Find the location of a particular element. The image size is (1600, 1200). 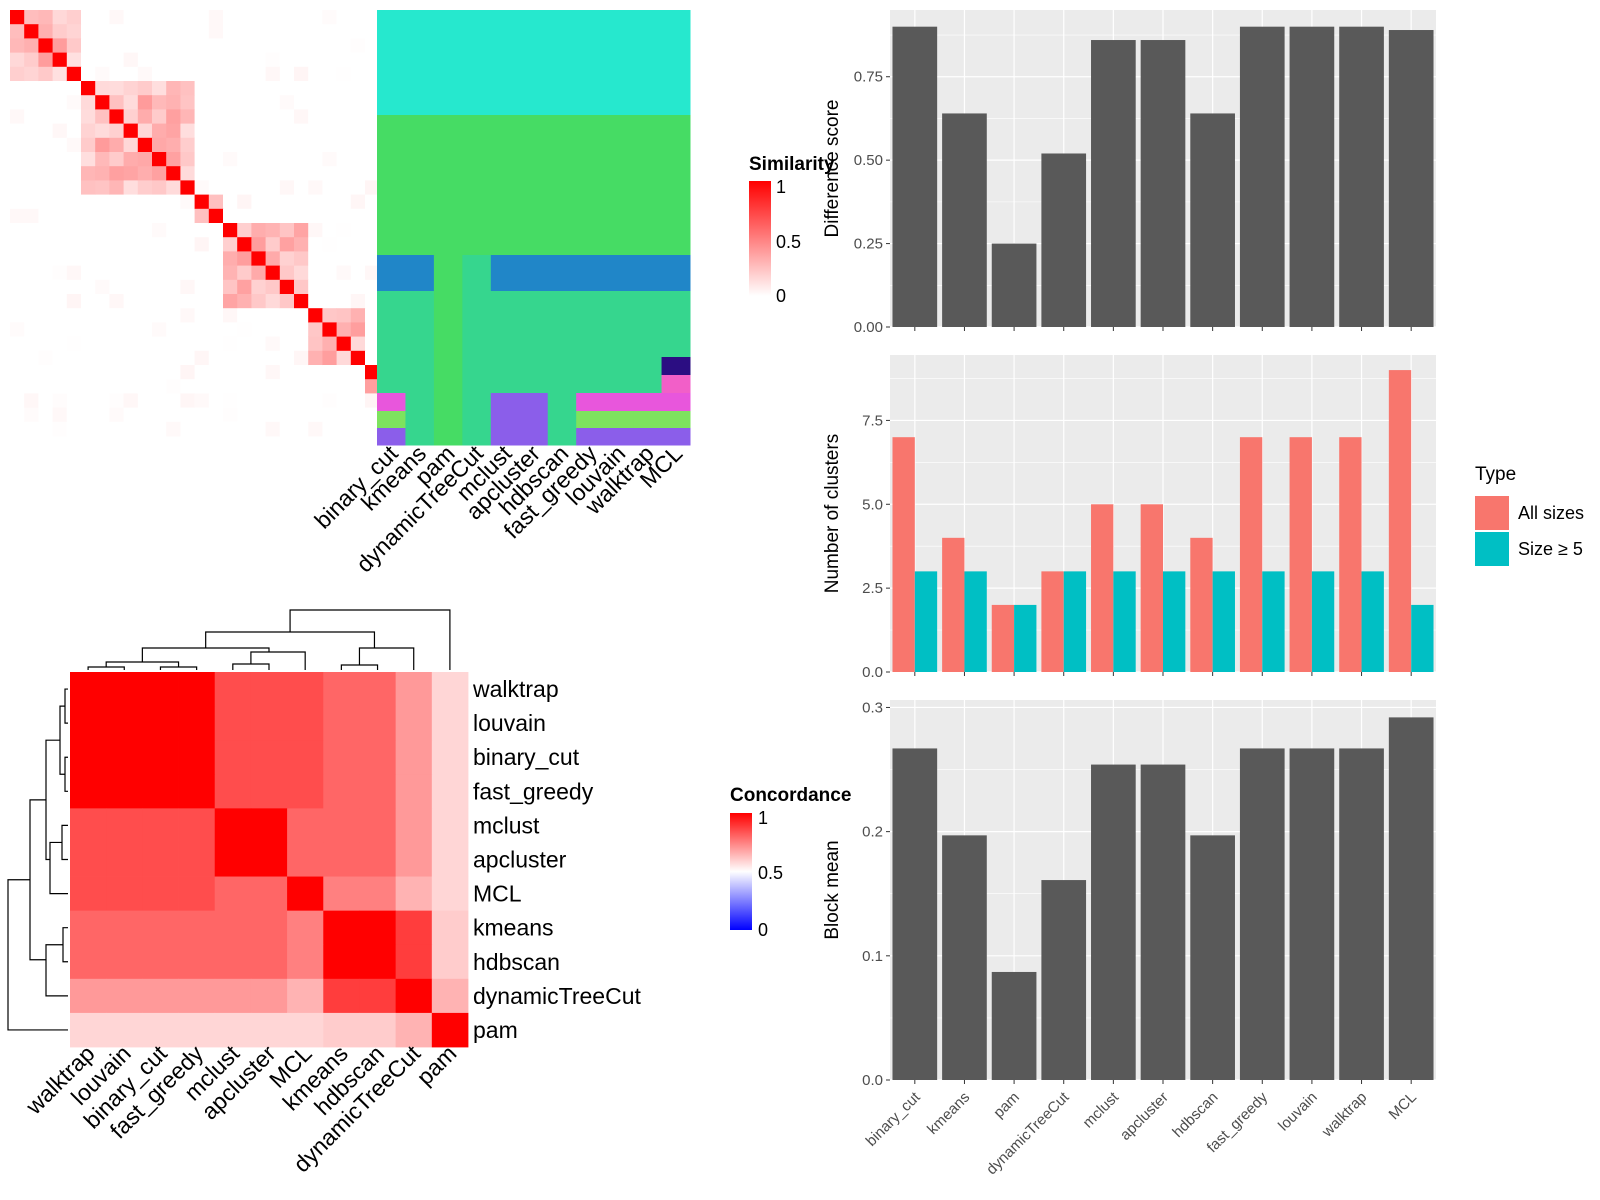

legend-key-all-sizes is located at coordinates (1492, 513).